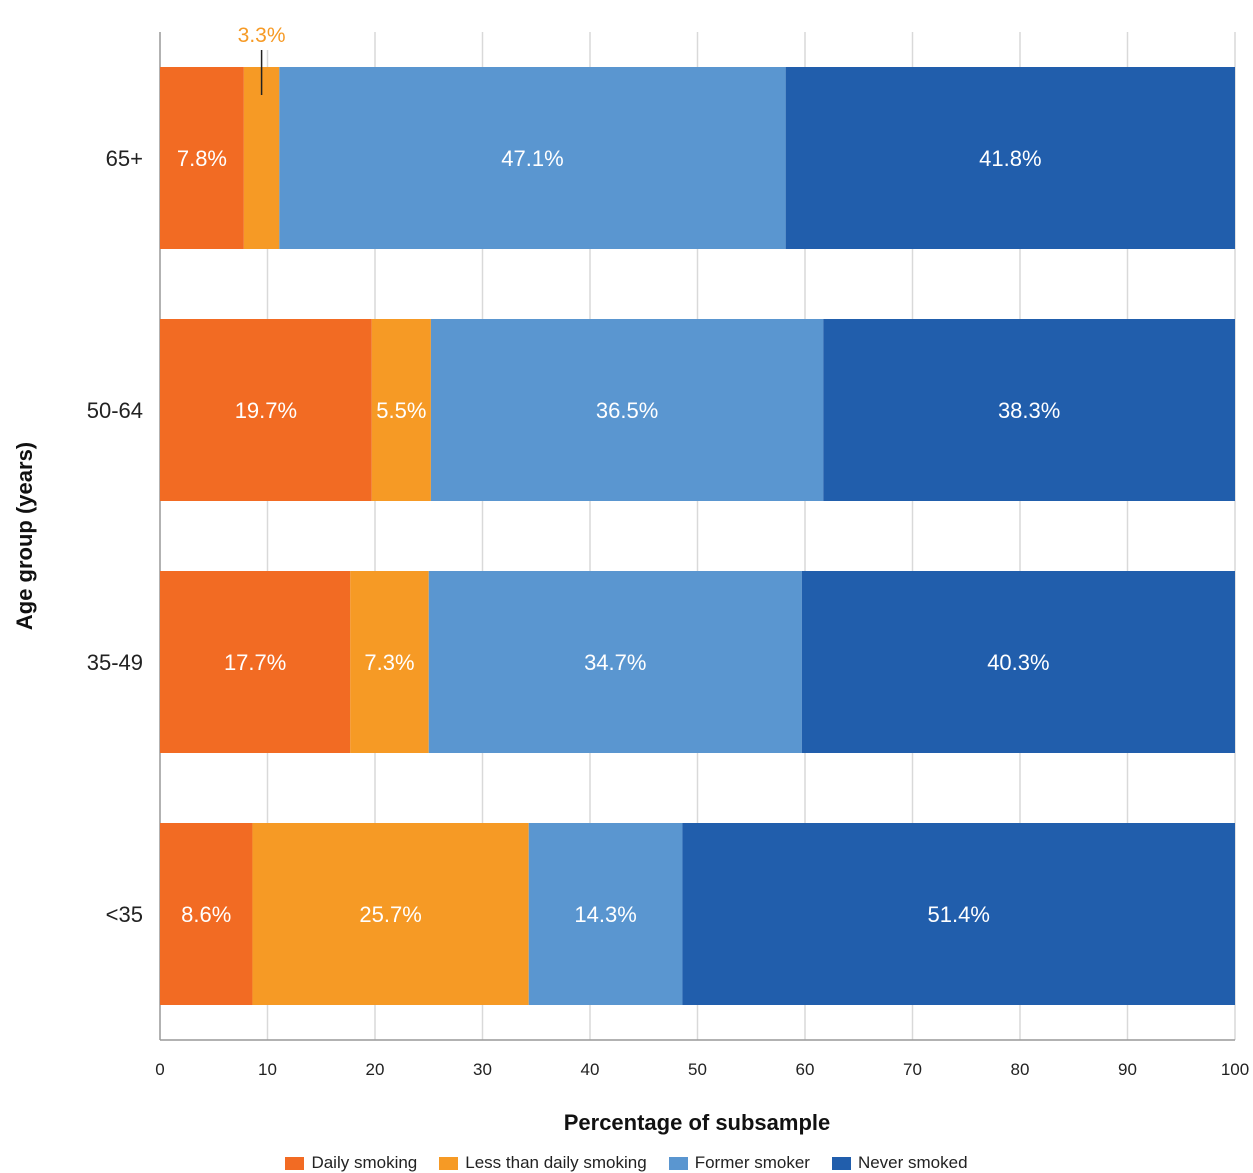  What do you see at coordinates (1127, 1069) in the screenshot?
I see `x-tick-label: 90` at bounding box center [1127, 1069].